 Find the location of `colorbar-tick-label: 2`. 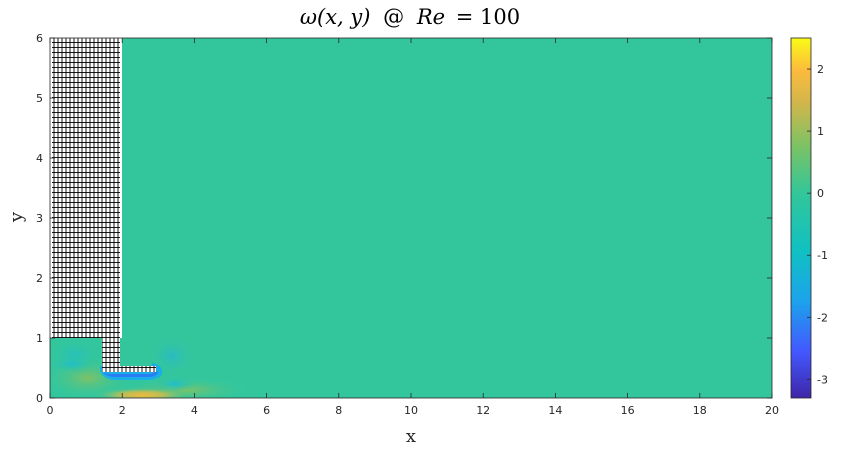

colorbar-tick-label: 2 is located at coordinates (820, 69).